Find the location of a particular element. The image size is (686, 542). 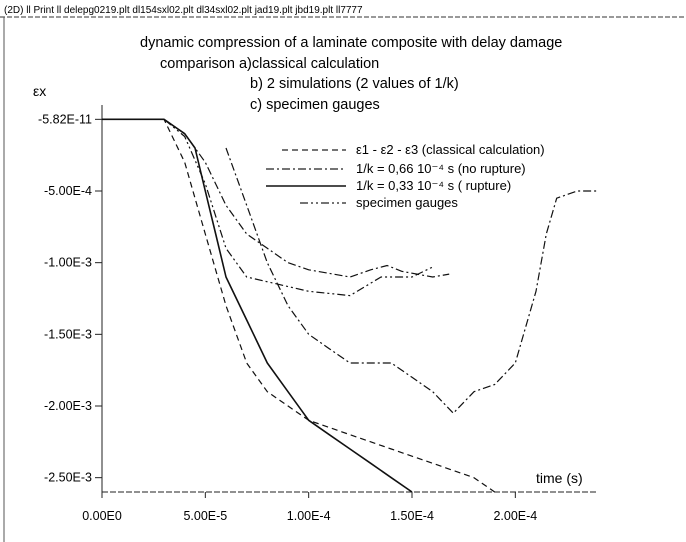

y-tick-label: -5.82E-11 is located at coordinates (65, 119).